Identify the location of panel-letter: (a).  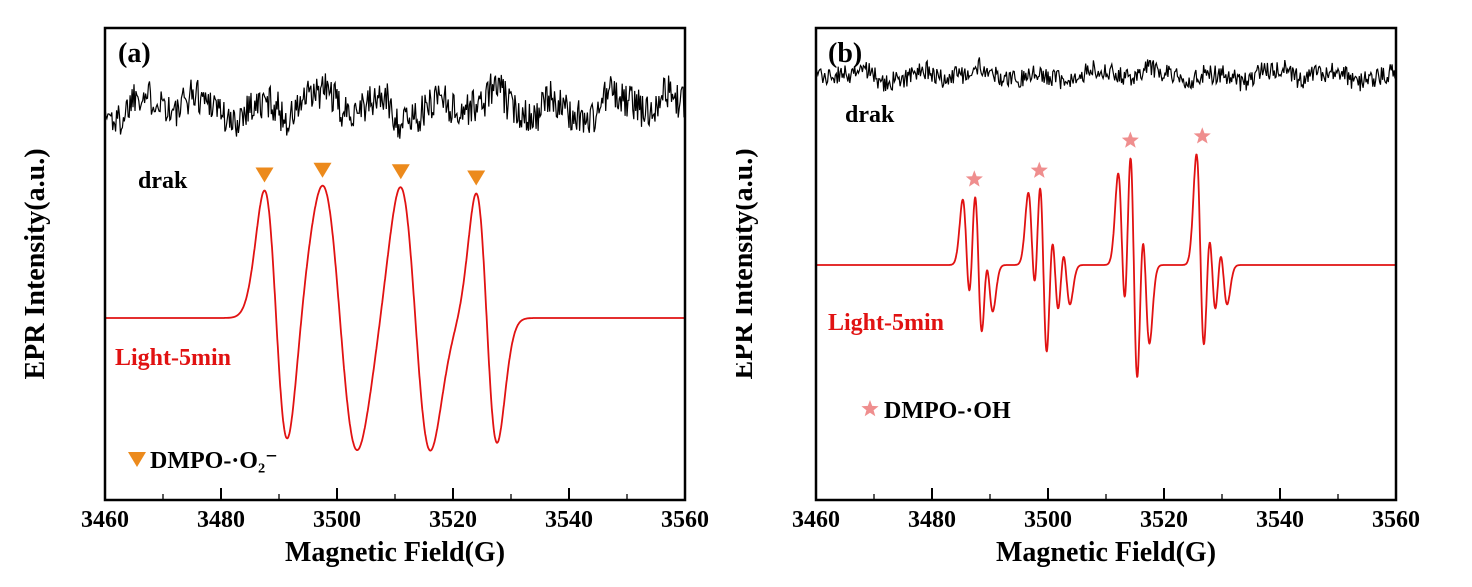
(134, 53).